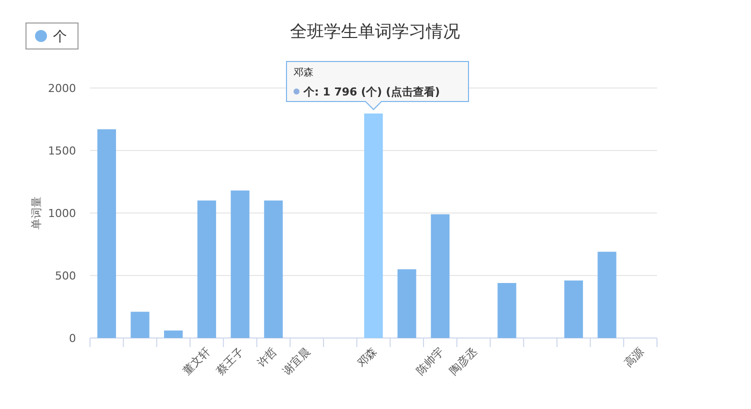  Describe the element at coordinates (267, 357) in the screenshot. I see `x-tick-label: 许哲` at that location.